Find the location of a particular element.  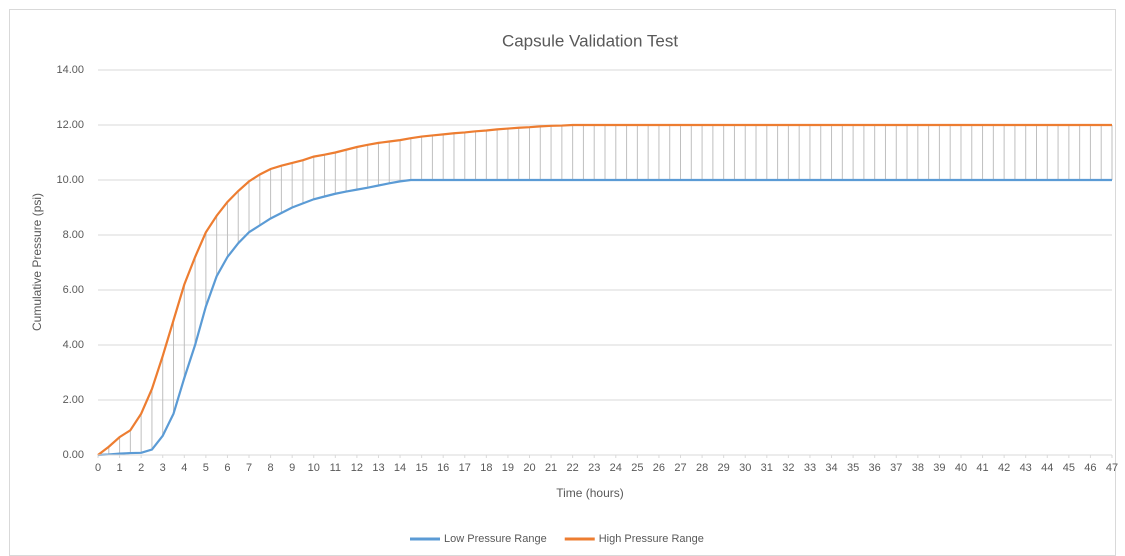

x-tick-label: 23 is located at coordinates (594, 468).